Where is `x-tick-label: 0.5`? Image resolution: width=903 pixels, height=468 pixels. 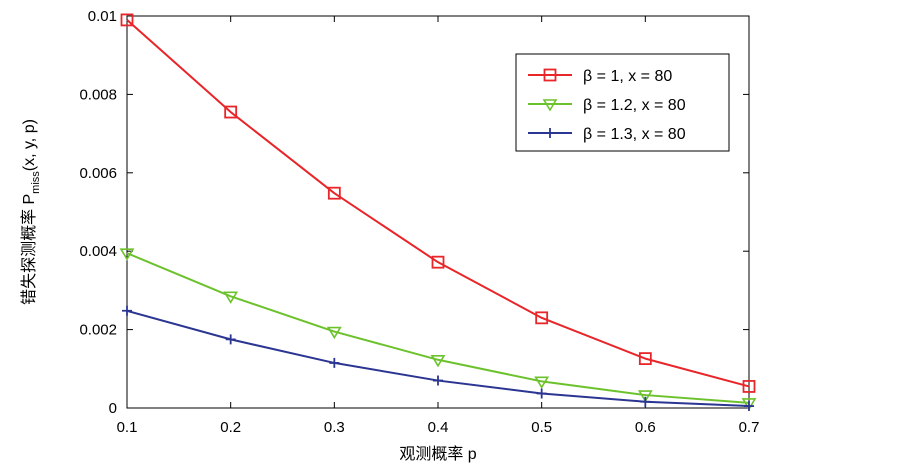 x-tick-label: 0.5 is located at coordinates (541, 427).